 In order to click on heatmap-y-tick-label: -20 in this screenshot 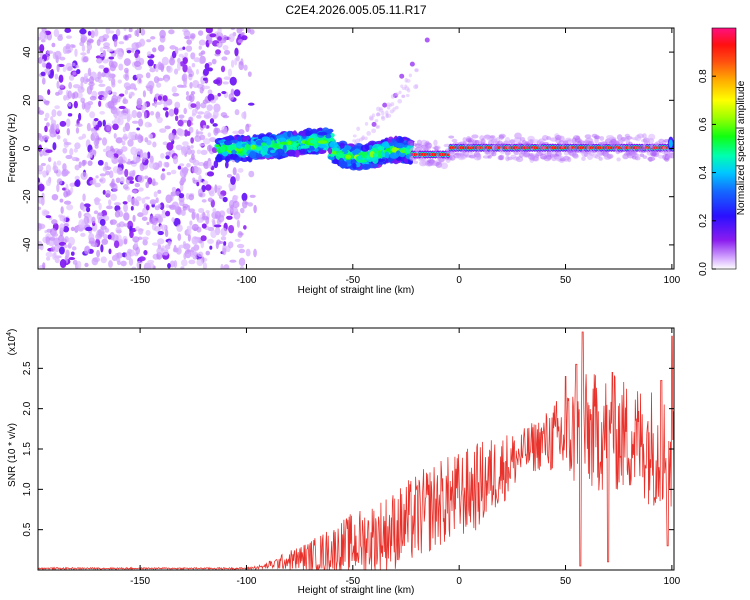, I will do `click(27, 196)`.